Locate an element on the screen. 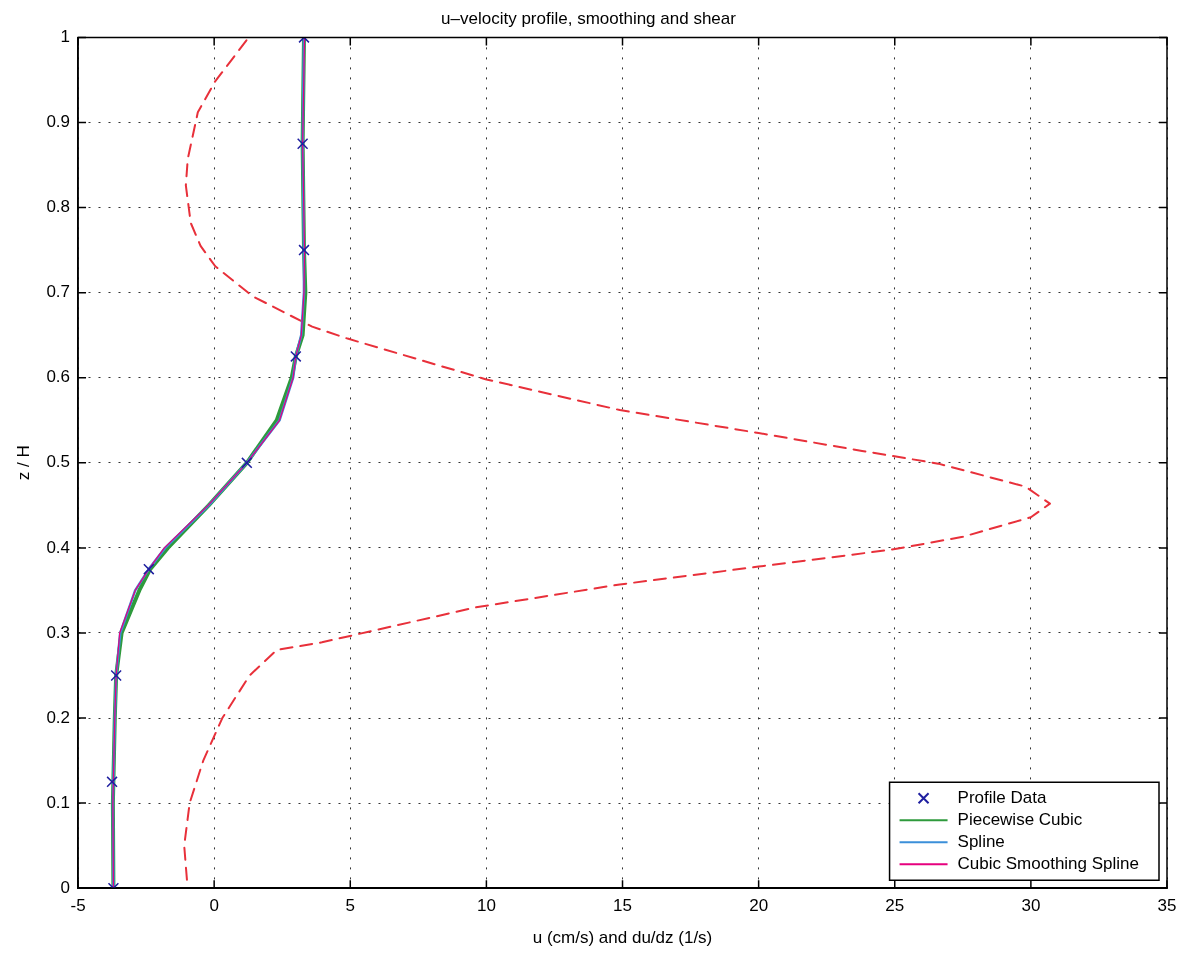  legend-label: Cubic Smoothing Spline is located at coordinates (1048, 863).